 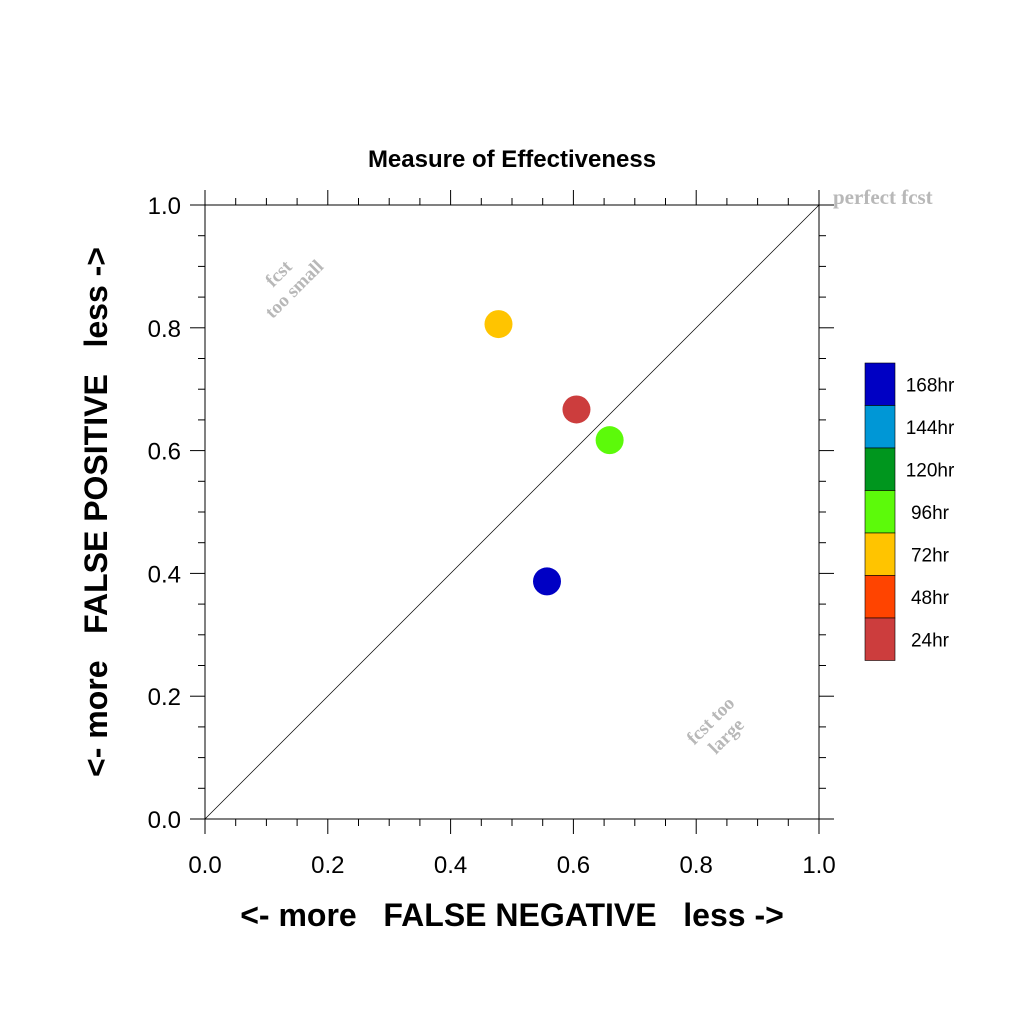 What do you see at coordinates (450, 865) in the screenshot?
I see `x-tick-label: 0.4` at bounding box center [450, 865].